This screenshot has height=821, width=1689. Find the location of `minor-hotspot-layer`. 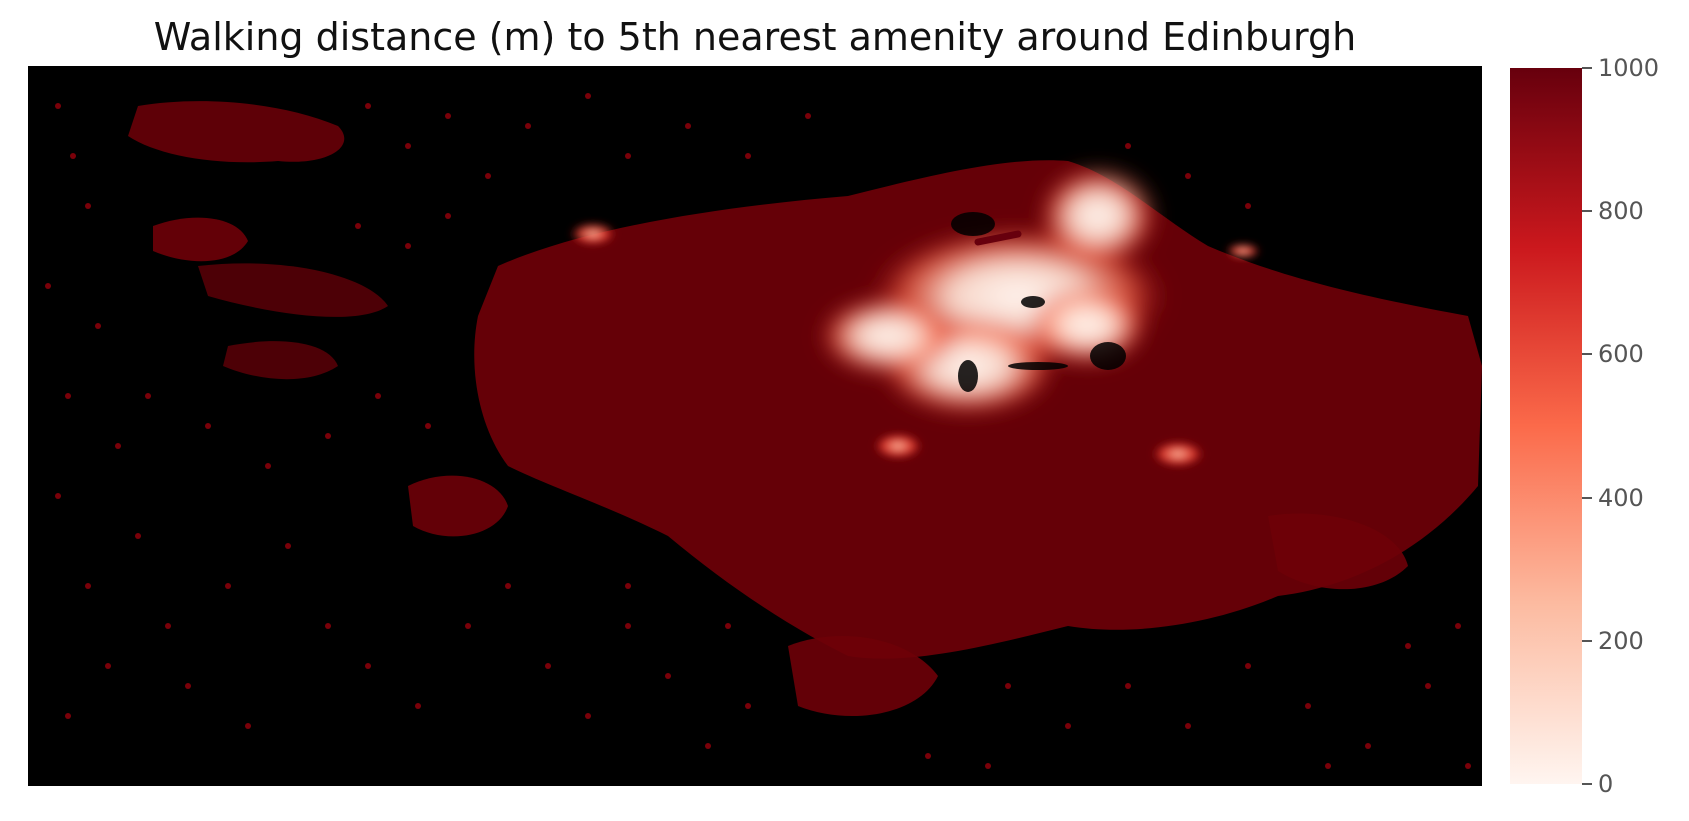

minor-hotspot-layer is located at coordinates (915, 345).